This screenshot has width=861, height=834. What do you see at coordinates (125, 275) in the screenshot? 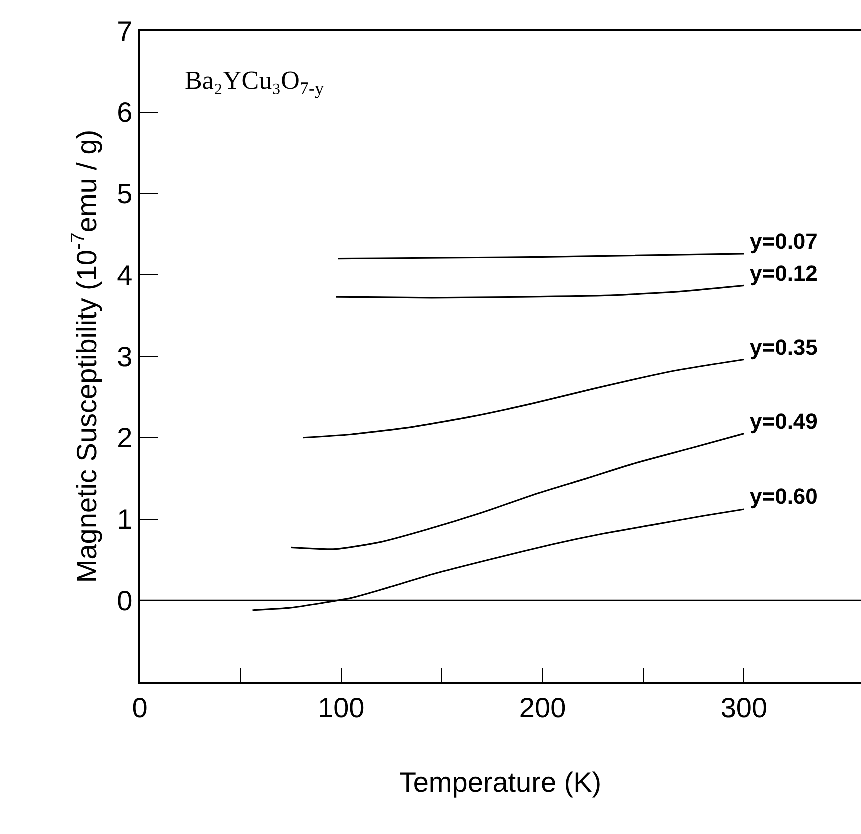
I see `y-tick-label: 4` at bounding box center [125, 275].